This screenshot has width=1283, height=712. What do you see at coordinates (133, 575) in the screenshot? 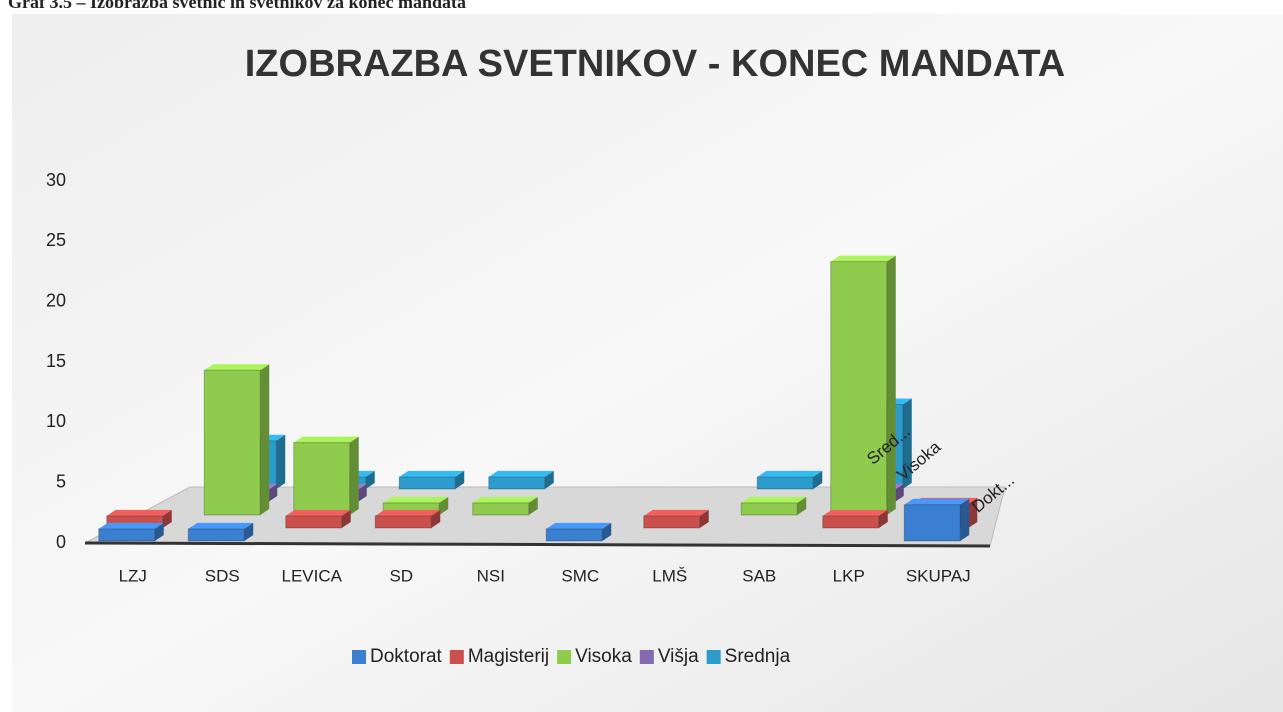
I see `x-tick-label: LZJ` at bounding box center [133, 575].